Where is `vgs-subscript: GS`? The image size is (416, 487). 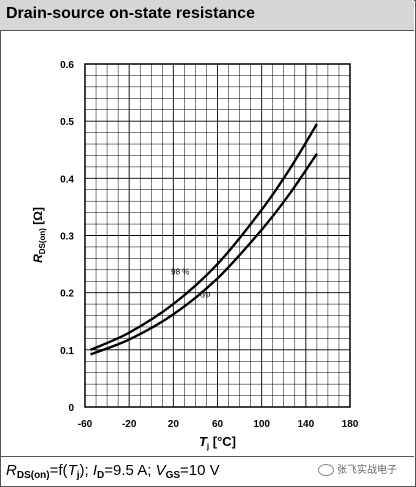
vgs-subscript: GS is located at coordinates (173, 475).